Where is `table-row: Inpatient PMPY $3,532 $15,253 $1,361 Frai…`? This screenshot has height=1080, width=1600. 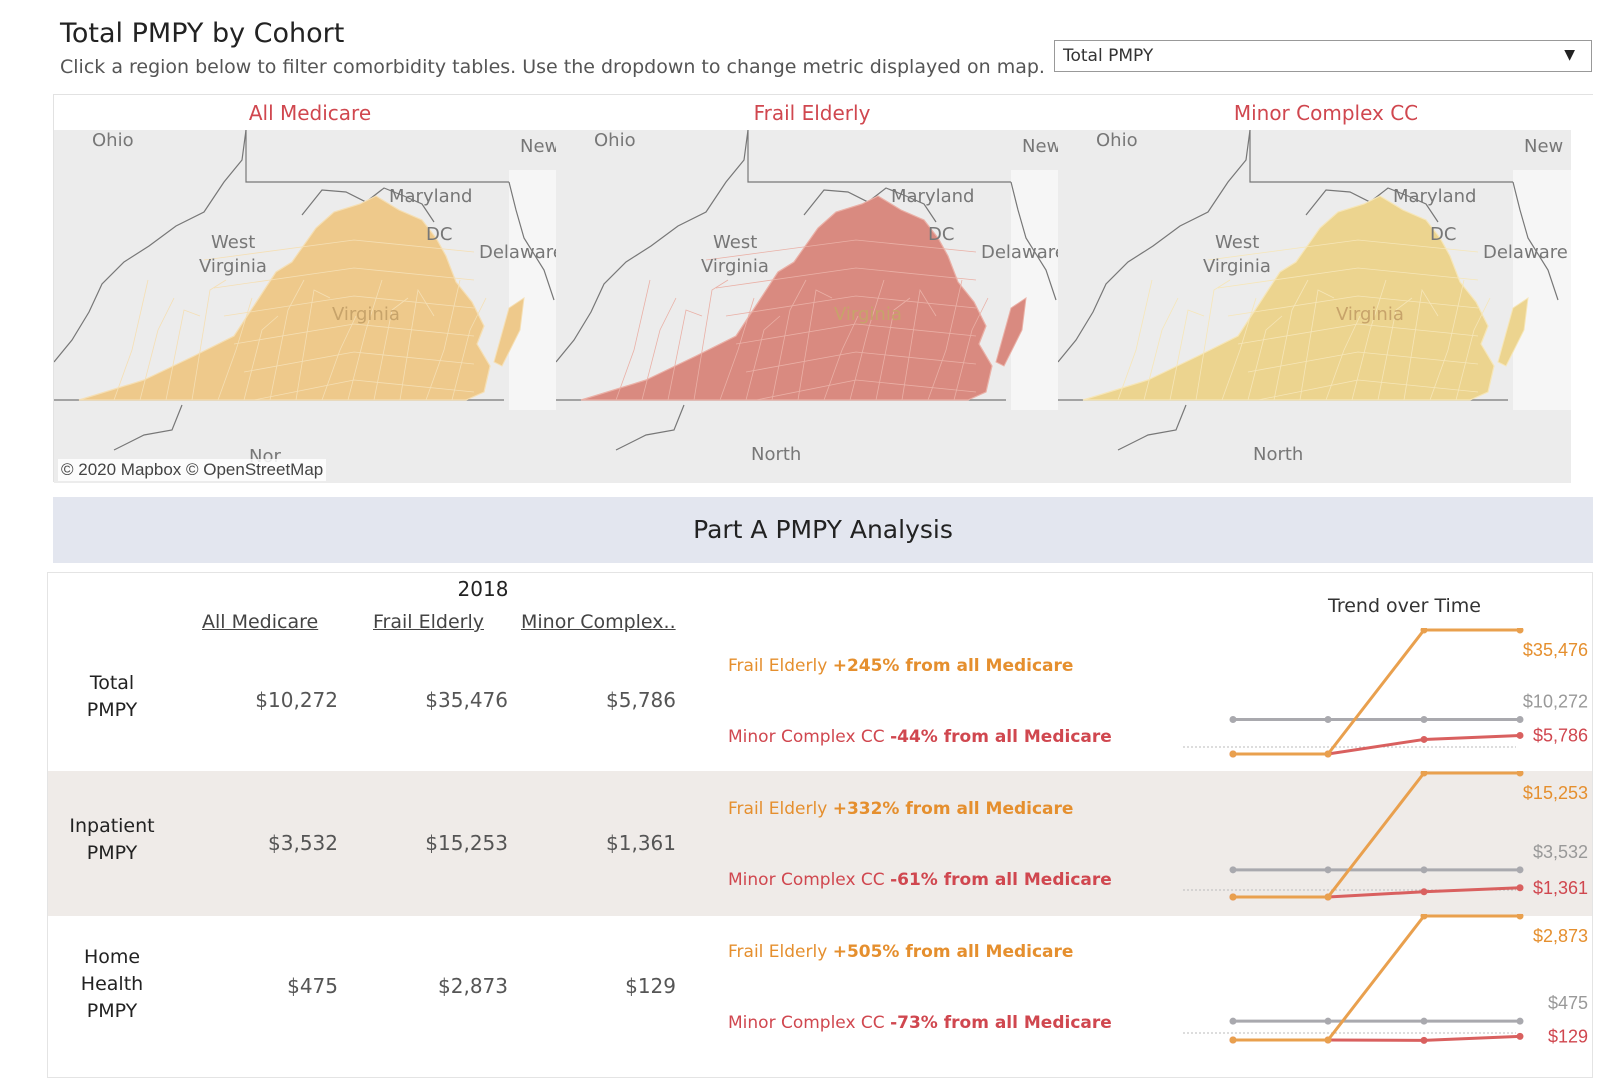 table-row: Inpatient PMPY $3,532 $15,253 $1,361 Frai… is located at coordinates (820, 843).